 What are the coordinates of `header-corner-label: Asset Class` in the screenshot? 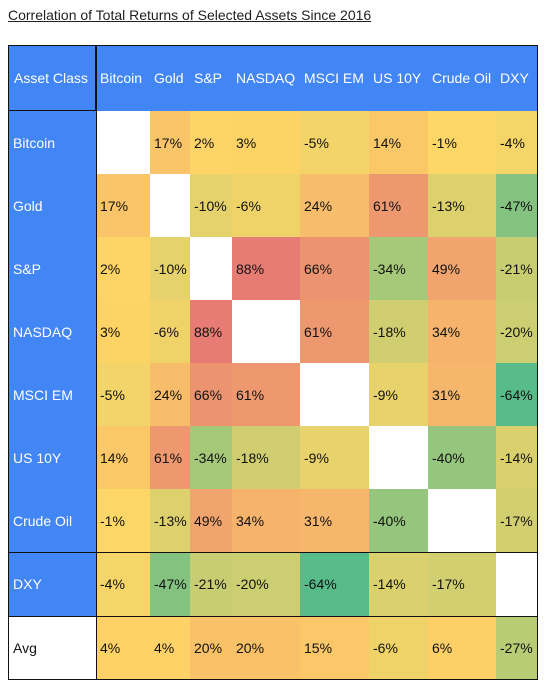 It's located at (52, 78).